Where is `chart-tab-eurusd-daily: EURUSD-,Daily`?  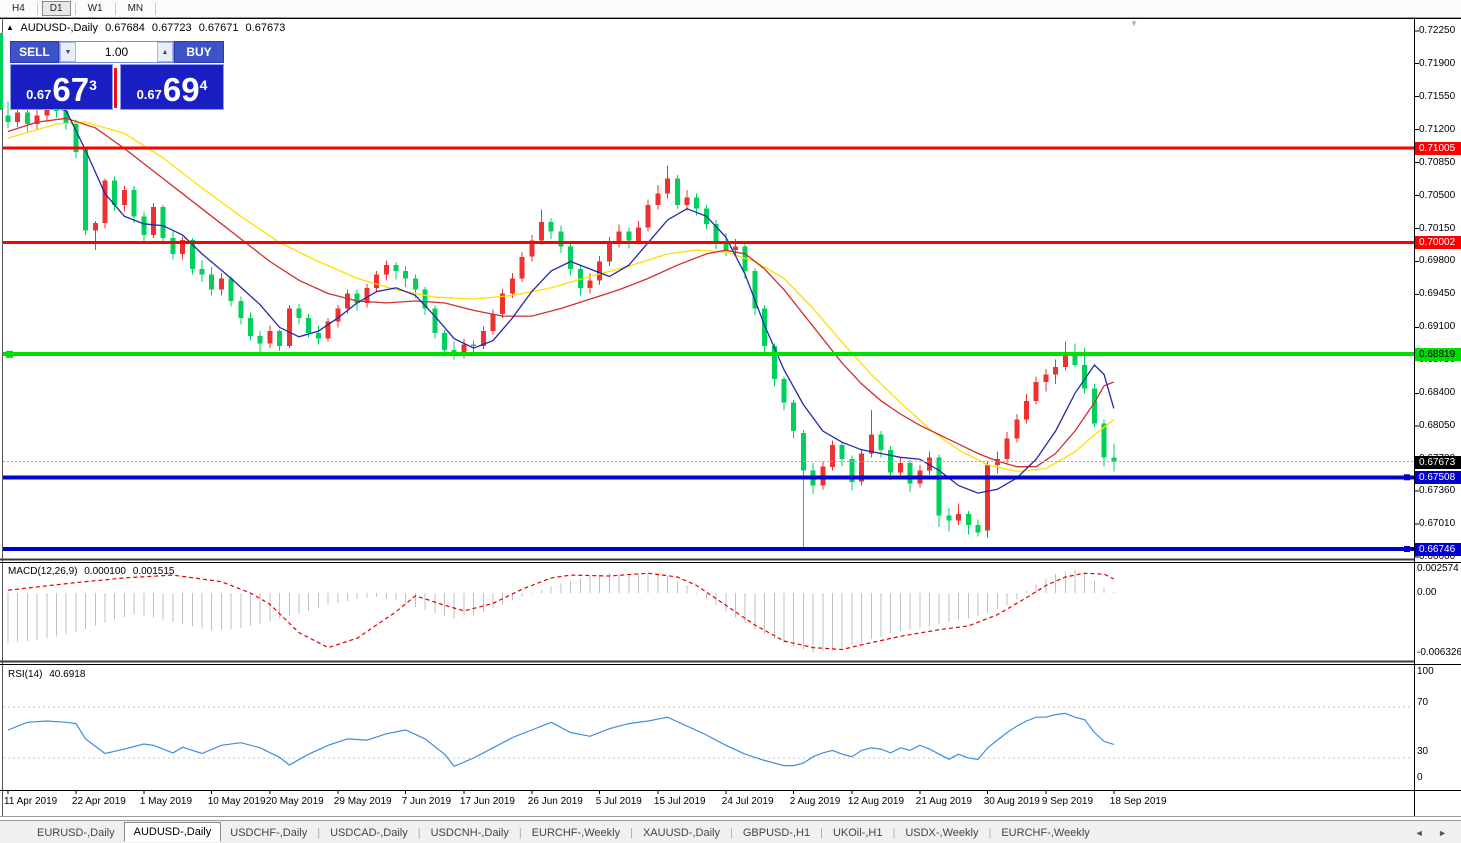
chart-tab-eurusd-daily: EURUSD-,Daily is located at coordinates (76, 832).